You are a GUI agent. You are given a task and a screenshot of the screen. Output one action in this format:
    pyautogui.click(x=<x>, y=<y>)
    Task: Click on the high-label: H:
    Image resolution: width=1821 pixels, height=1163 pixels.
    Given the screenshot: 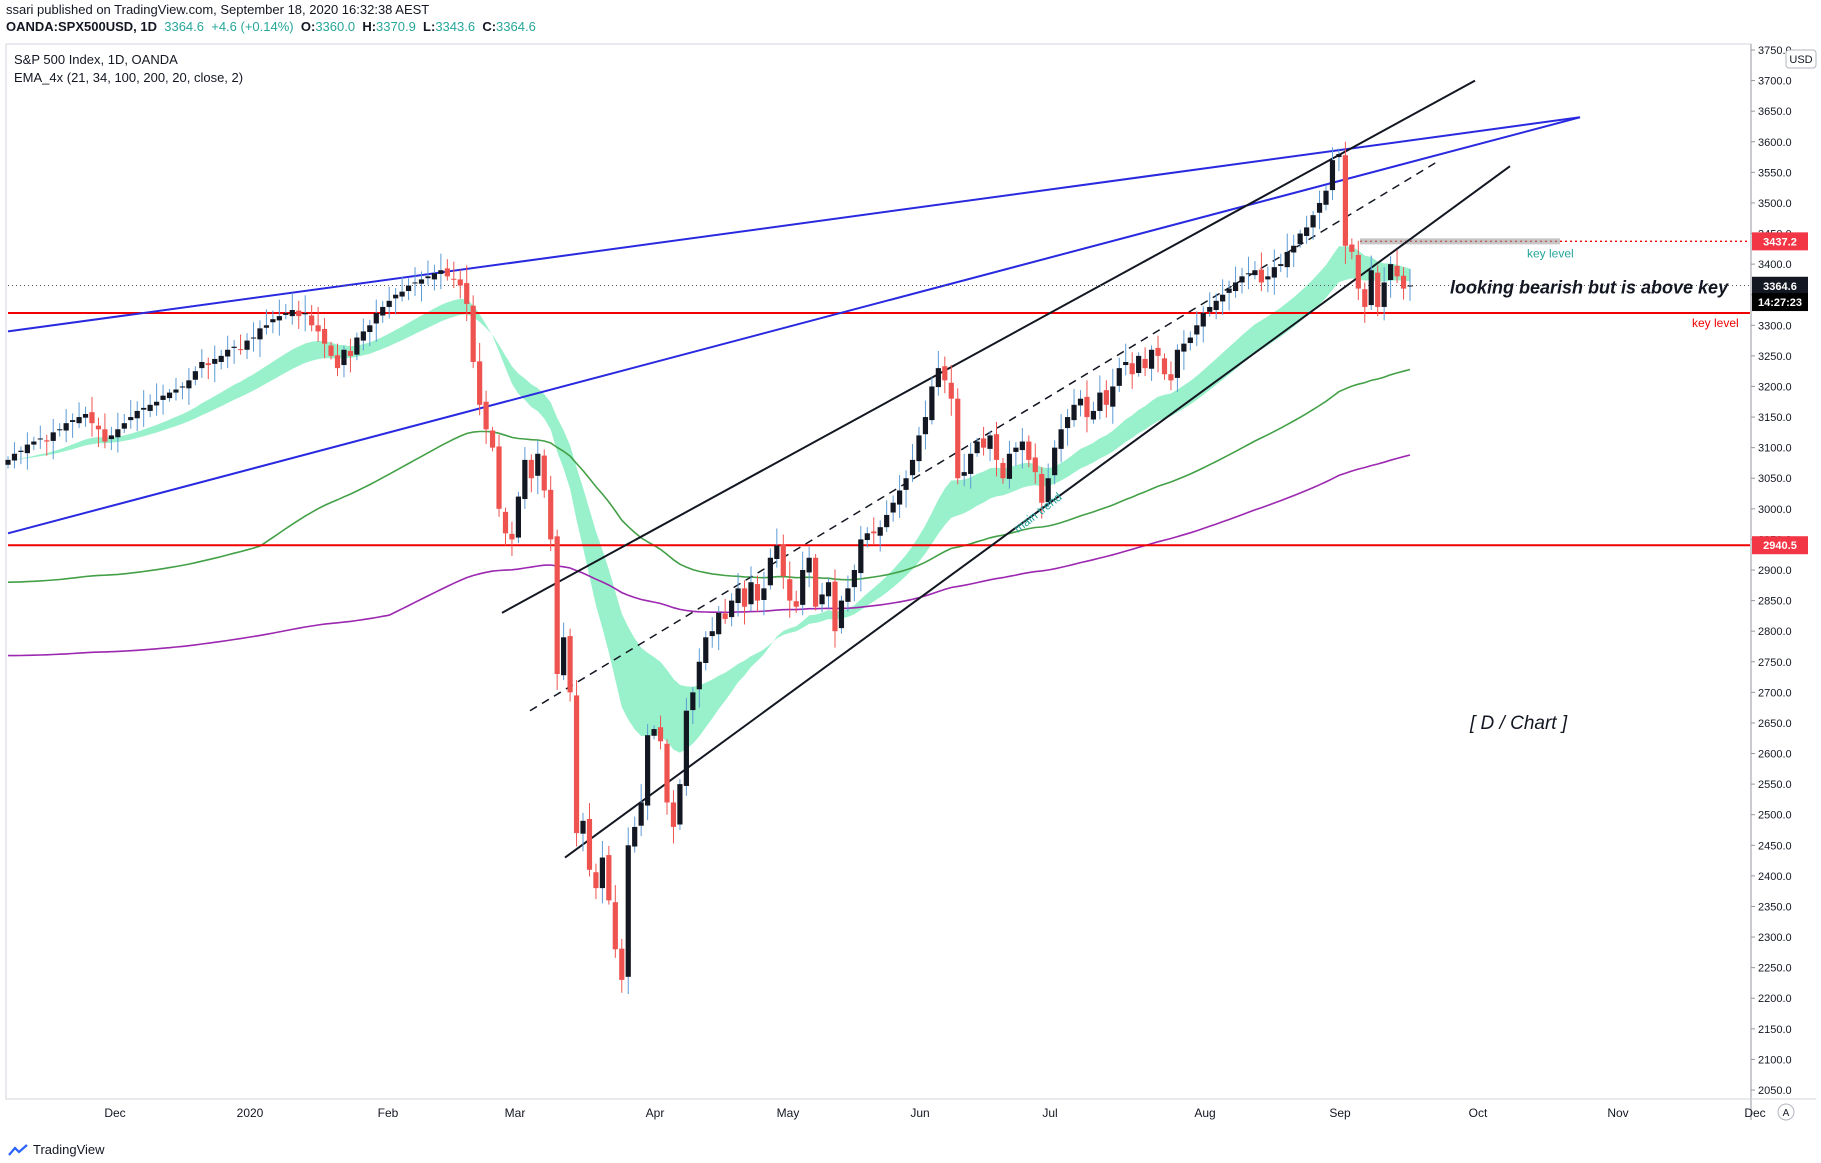 What is the action you would take?
    pyautogui.click(x=369, y=26)
    